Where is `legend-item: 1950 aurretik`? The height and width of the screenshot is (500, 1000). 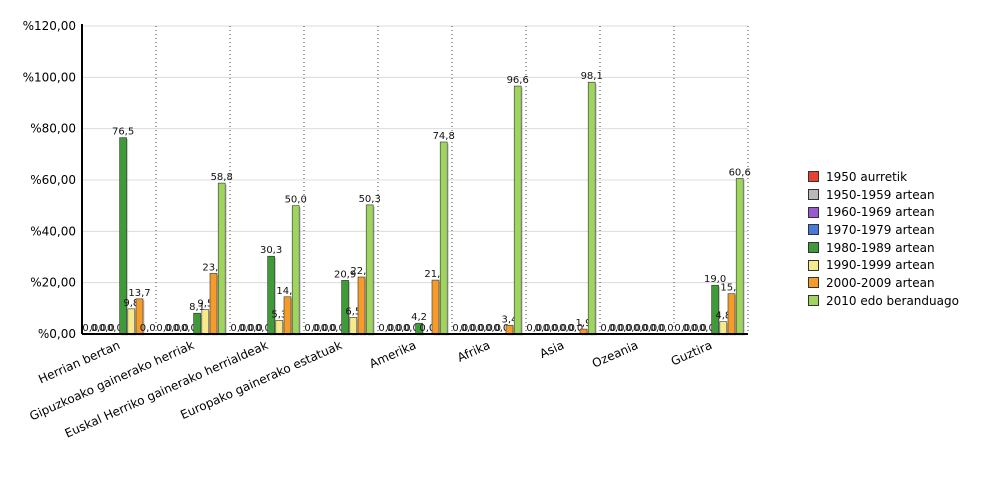
legend-item: 1950 aurretik is located at coordinates (883, 177).